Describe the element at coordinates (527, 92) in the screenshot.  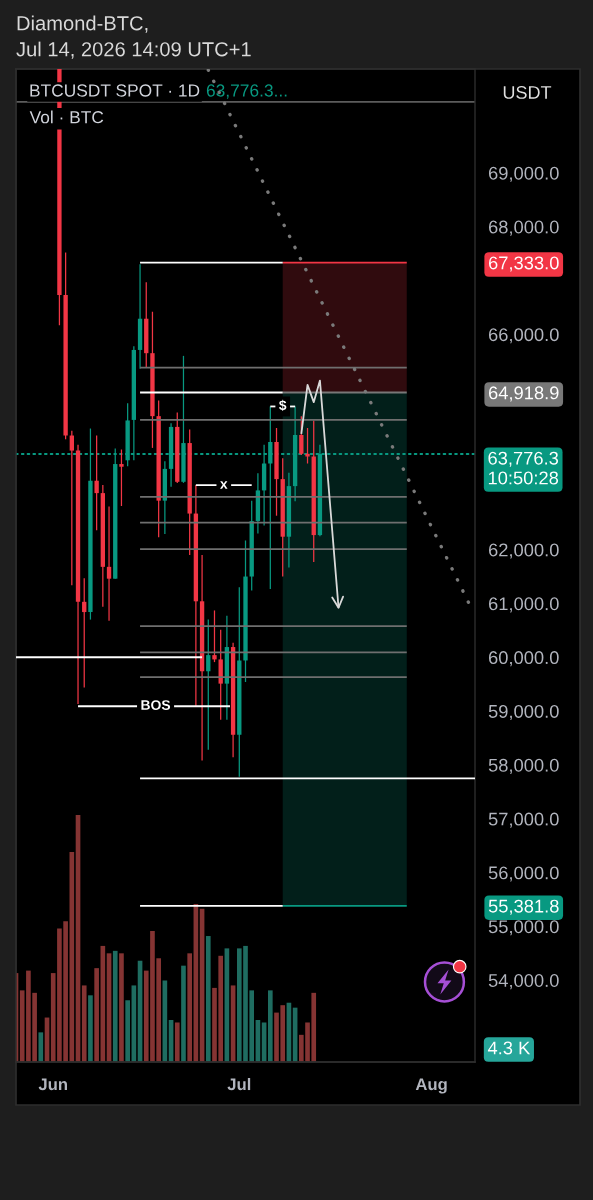
I see `text: USDT` at that location.